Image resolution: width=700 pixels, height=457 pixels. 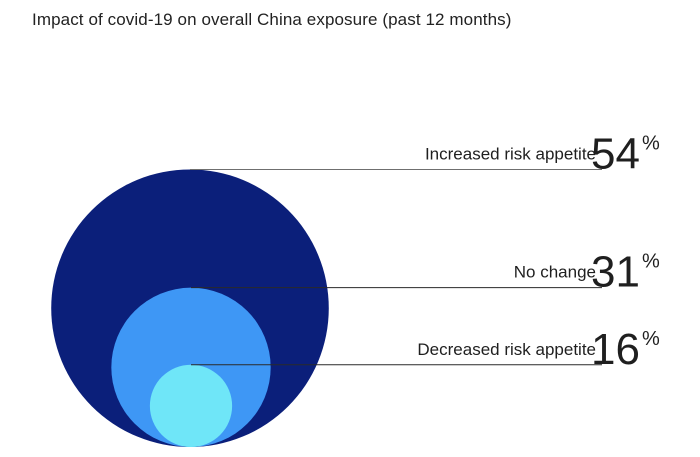 What do you see at coordinates (510, 153) in the screenshot?
I see `series-label-1: Increased risk appetite` at bounding box center [510, 153].